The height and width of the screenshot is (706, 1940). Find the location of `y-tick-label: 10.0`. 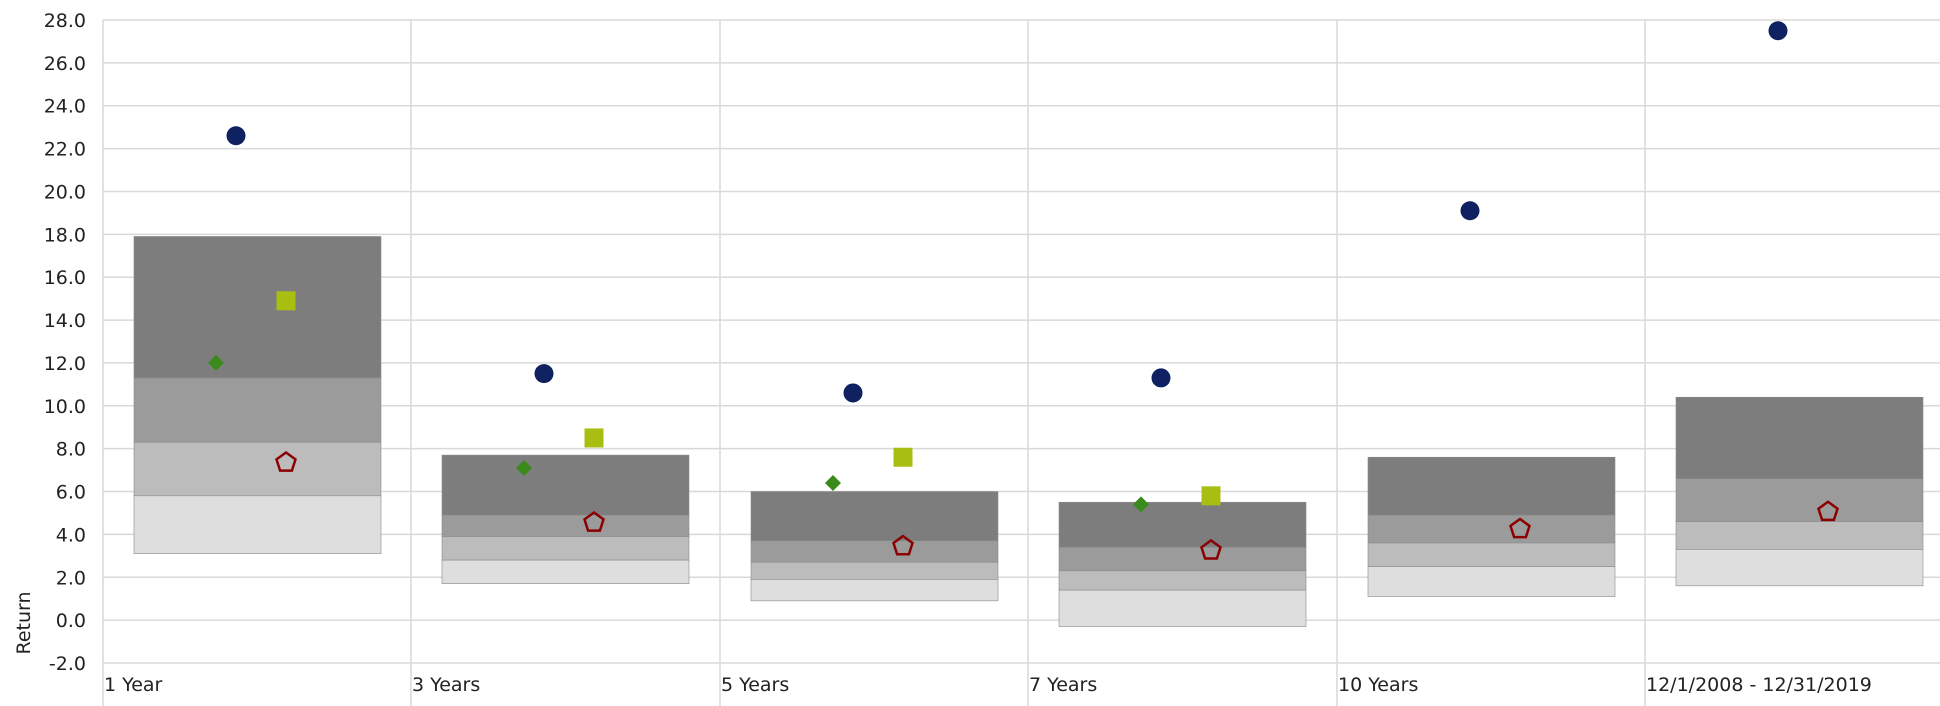

y-tick-label: 10.0 is located at coordinates (65, 407).